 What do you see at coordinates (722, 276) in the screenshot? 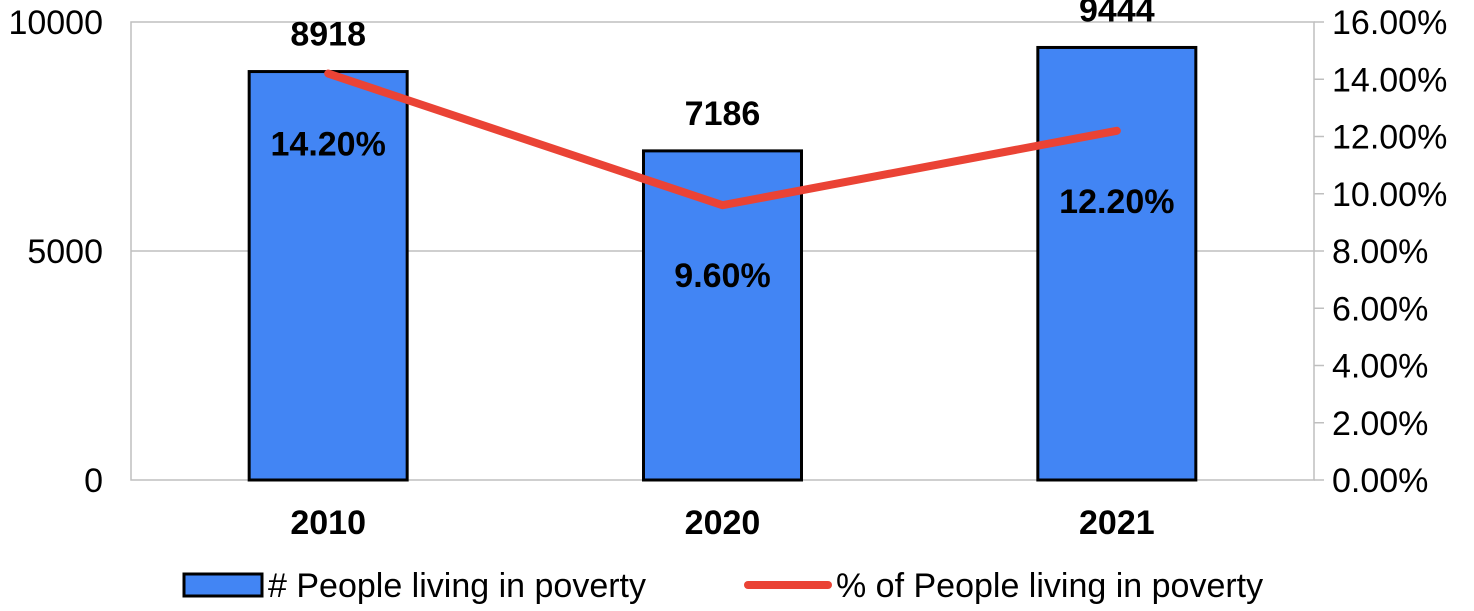
I see `line-data-label: 9.60%` at bounding box center [722, 276].